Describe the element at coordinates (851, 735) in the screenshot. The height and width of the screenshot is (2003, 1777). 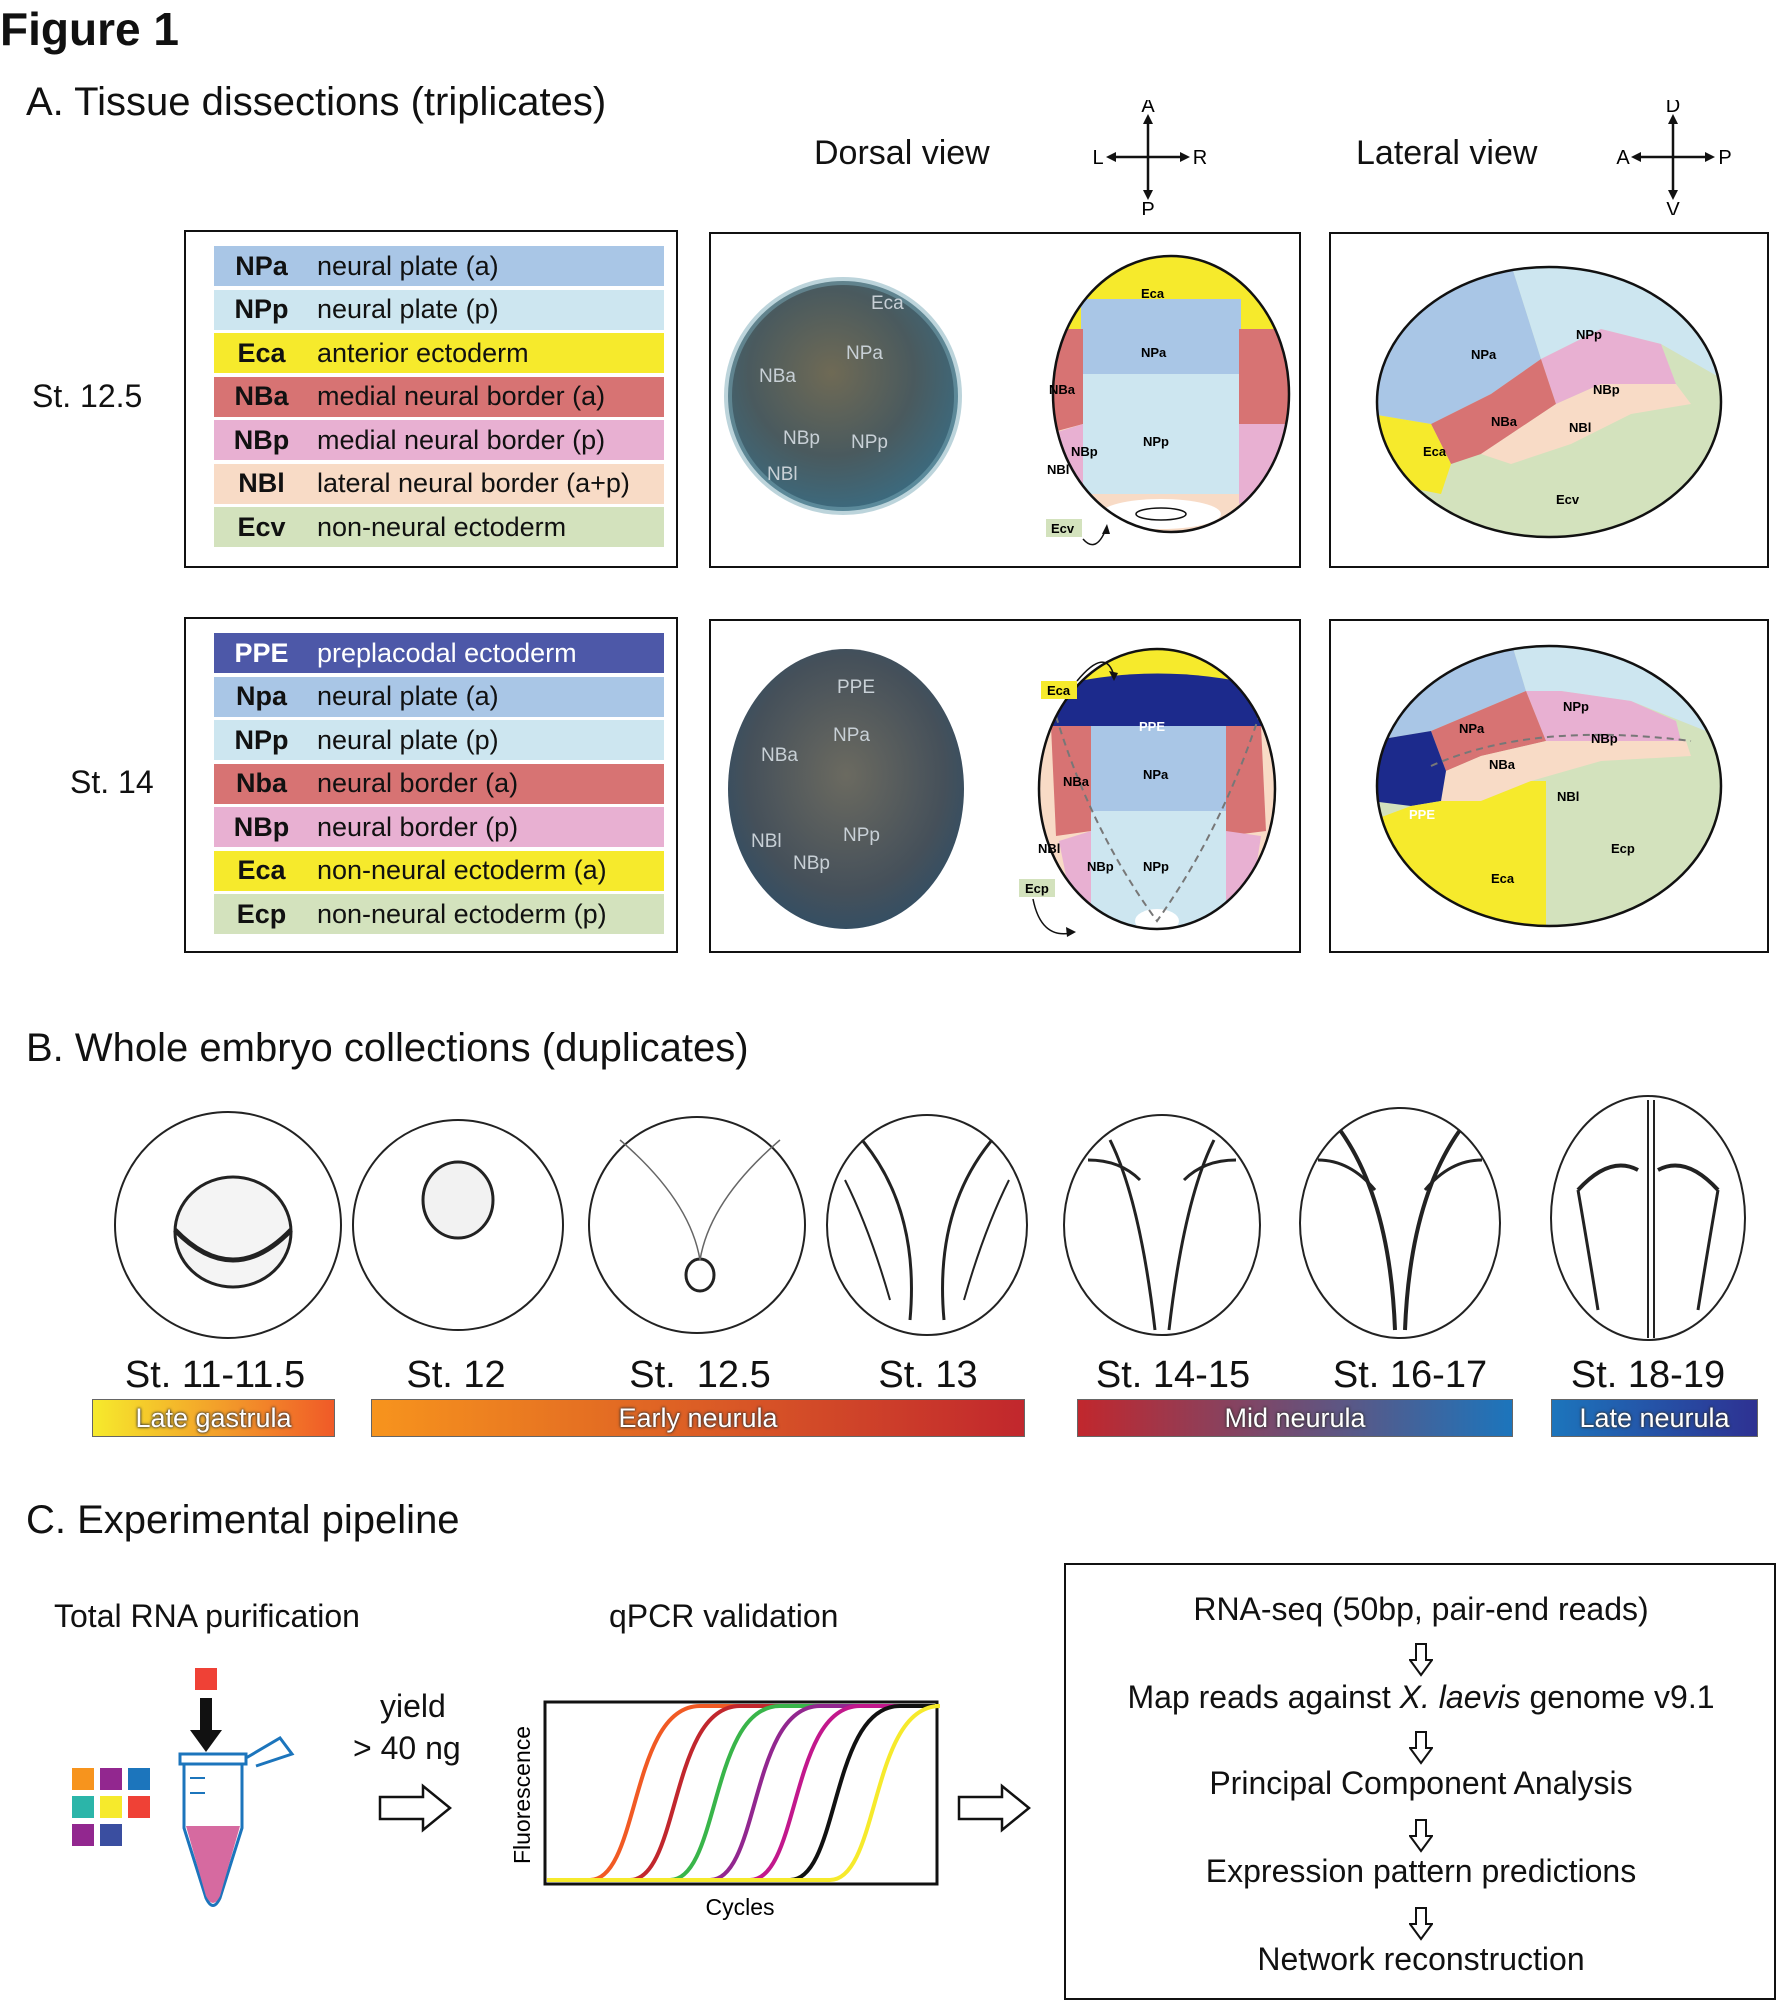
I see `photo-label: NPa` at that location.